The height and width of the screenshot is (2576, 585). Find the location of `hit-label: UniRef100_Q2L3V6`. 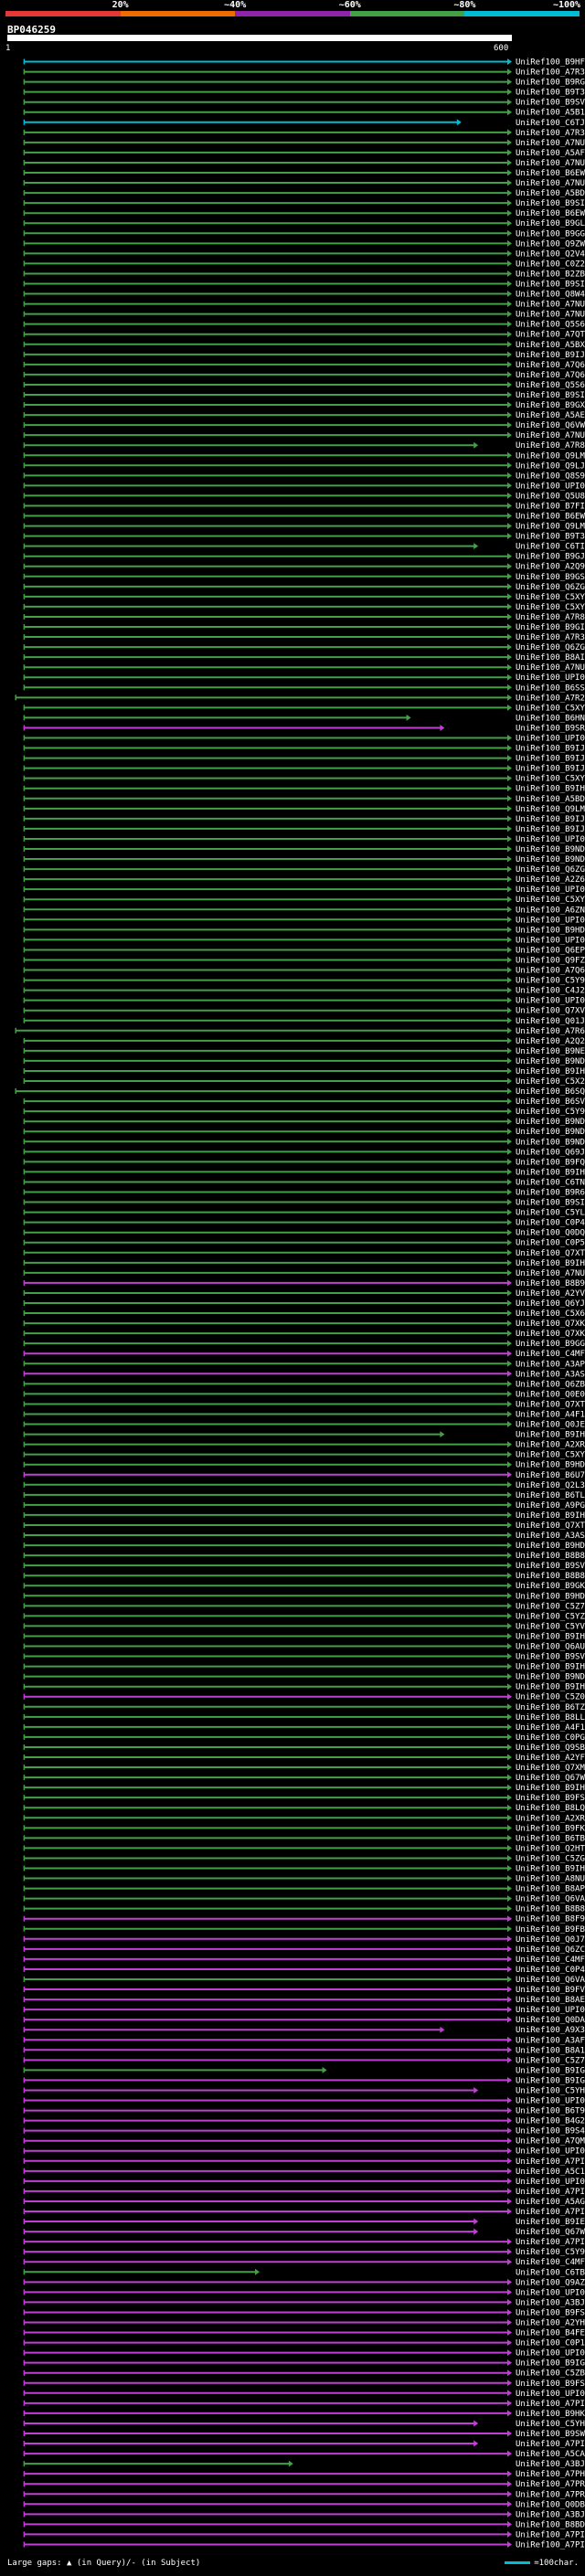

hit-label: UniRef100_Q2L3V6 is located at coordinates (550, 1485).